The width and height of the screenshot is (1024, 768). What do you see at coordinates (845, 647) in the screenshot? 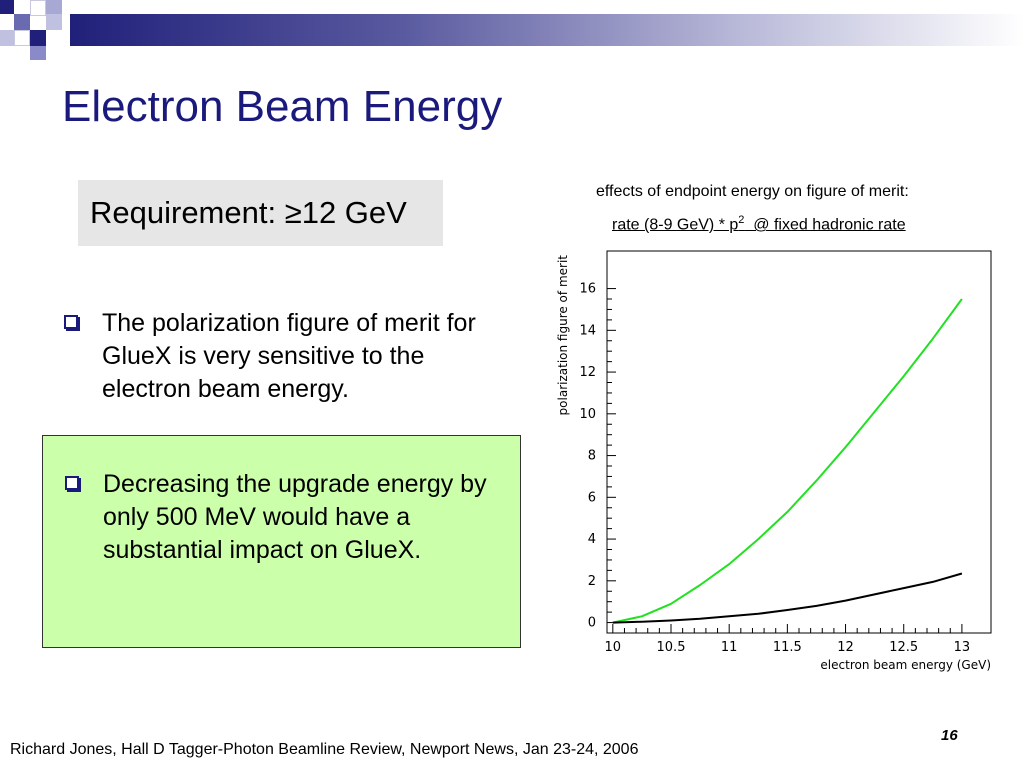
I see `x-tick-label: 12` at bounding box center [845, 647].